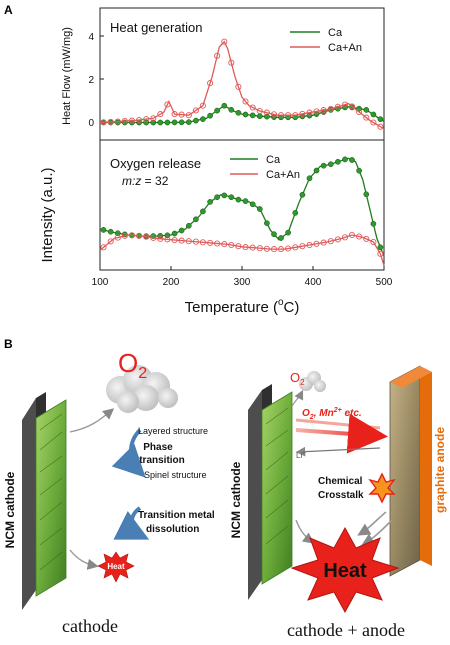 The width and height of the screenshot is (450, 645). What do you see at coordinates (176, 515) in the screenshot?
I see `left-step-tm: Transition metal` at bounding box center [176, 515].